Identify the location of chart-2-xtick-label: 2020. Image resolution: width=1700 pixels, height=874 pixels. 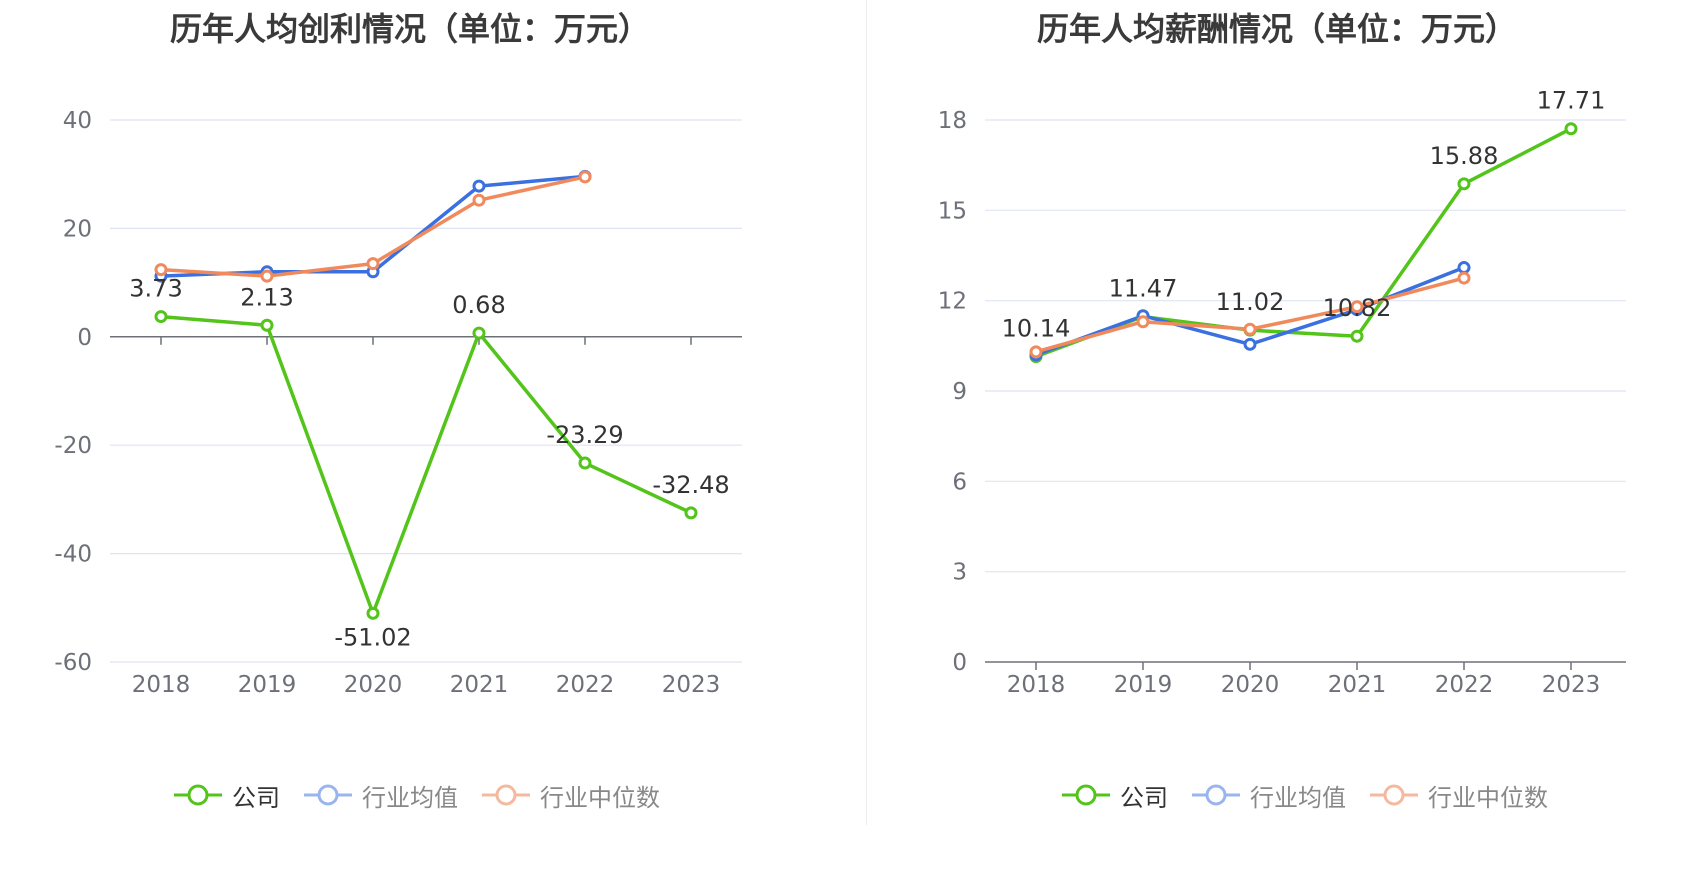
(1250, 685).